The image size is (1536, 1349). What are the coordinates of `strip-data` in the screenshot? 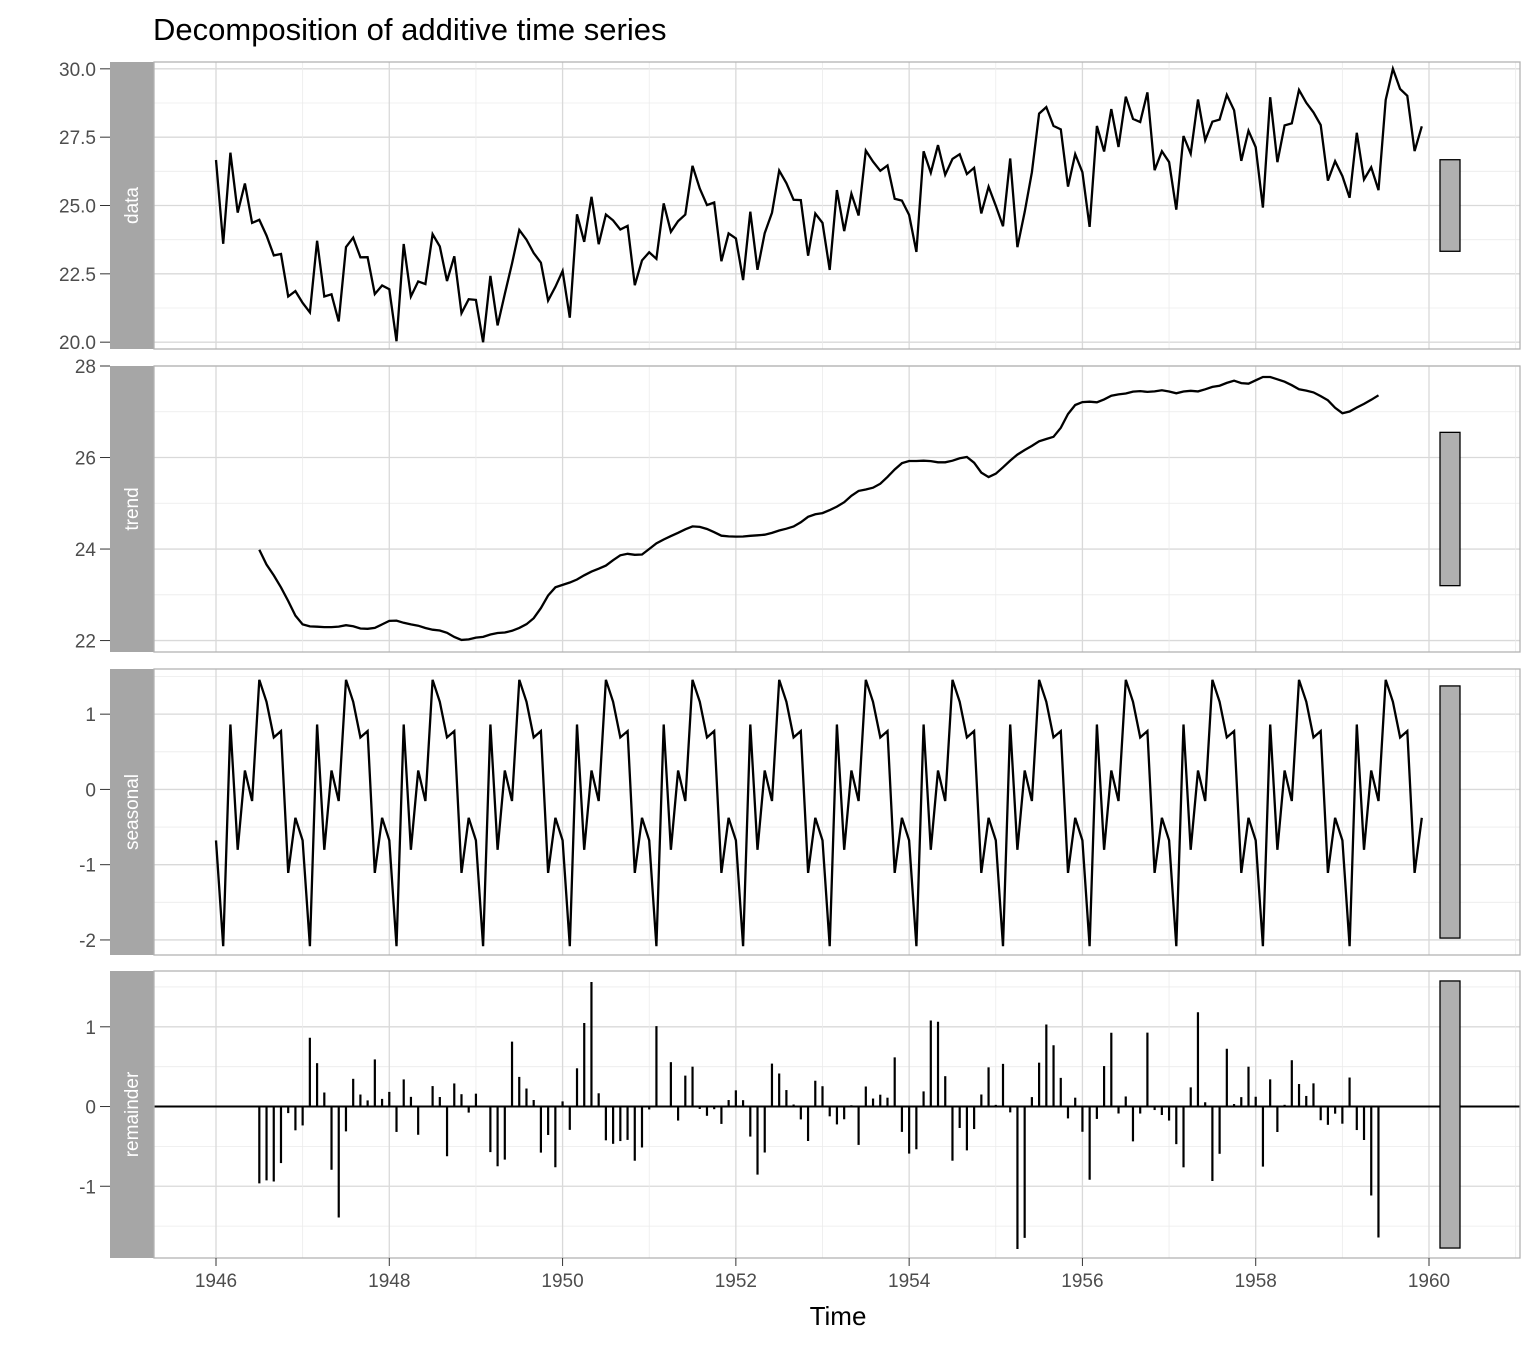 It's located at (132, 205).